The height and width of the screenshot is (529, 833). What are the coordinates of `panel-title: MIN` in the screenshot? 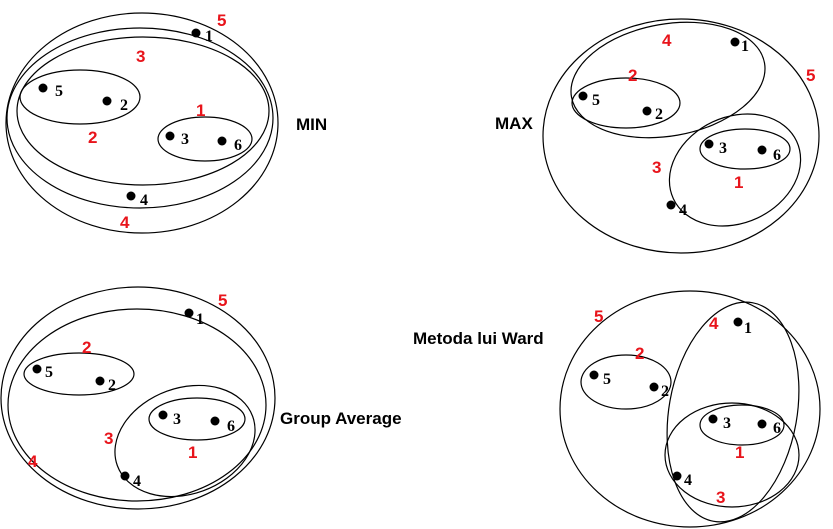 It's located at (311, 124).